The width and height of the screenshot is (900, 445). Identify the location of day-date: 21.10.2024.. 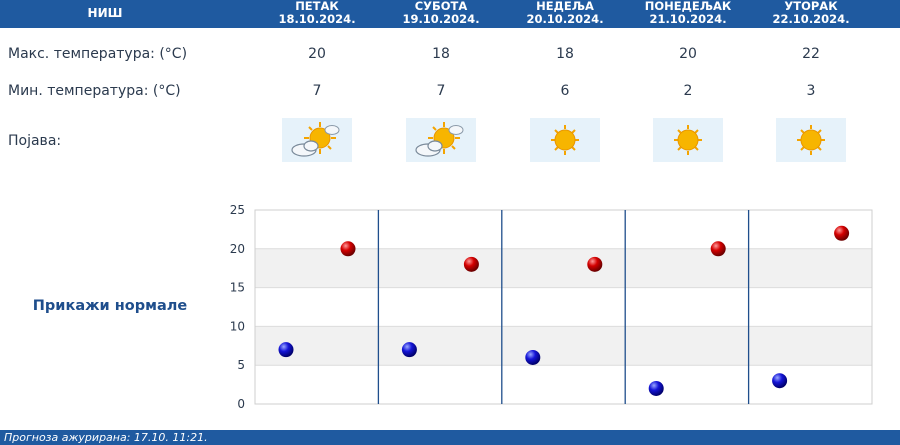
(688, 19).